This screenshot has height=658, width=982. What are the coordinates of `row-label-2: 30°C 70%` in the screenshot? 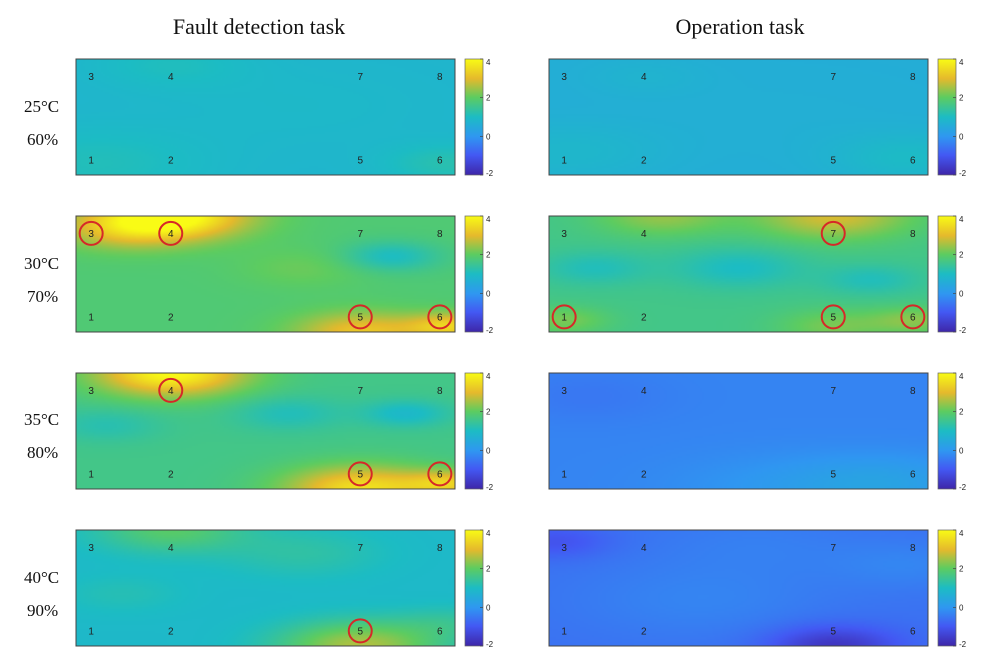 It's located at (41, 280).